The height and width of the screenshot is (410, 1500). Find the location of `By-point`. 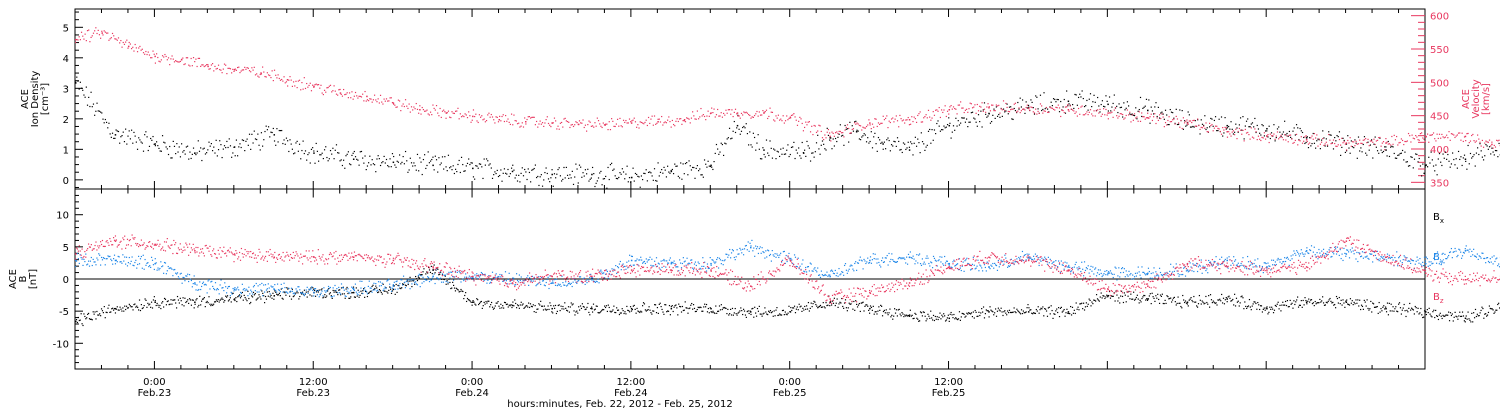

By-point is located at coordinates (126, 257).